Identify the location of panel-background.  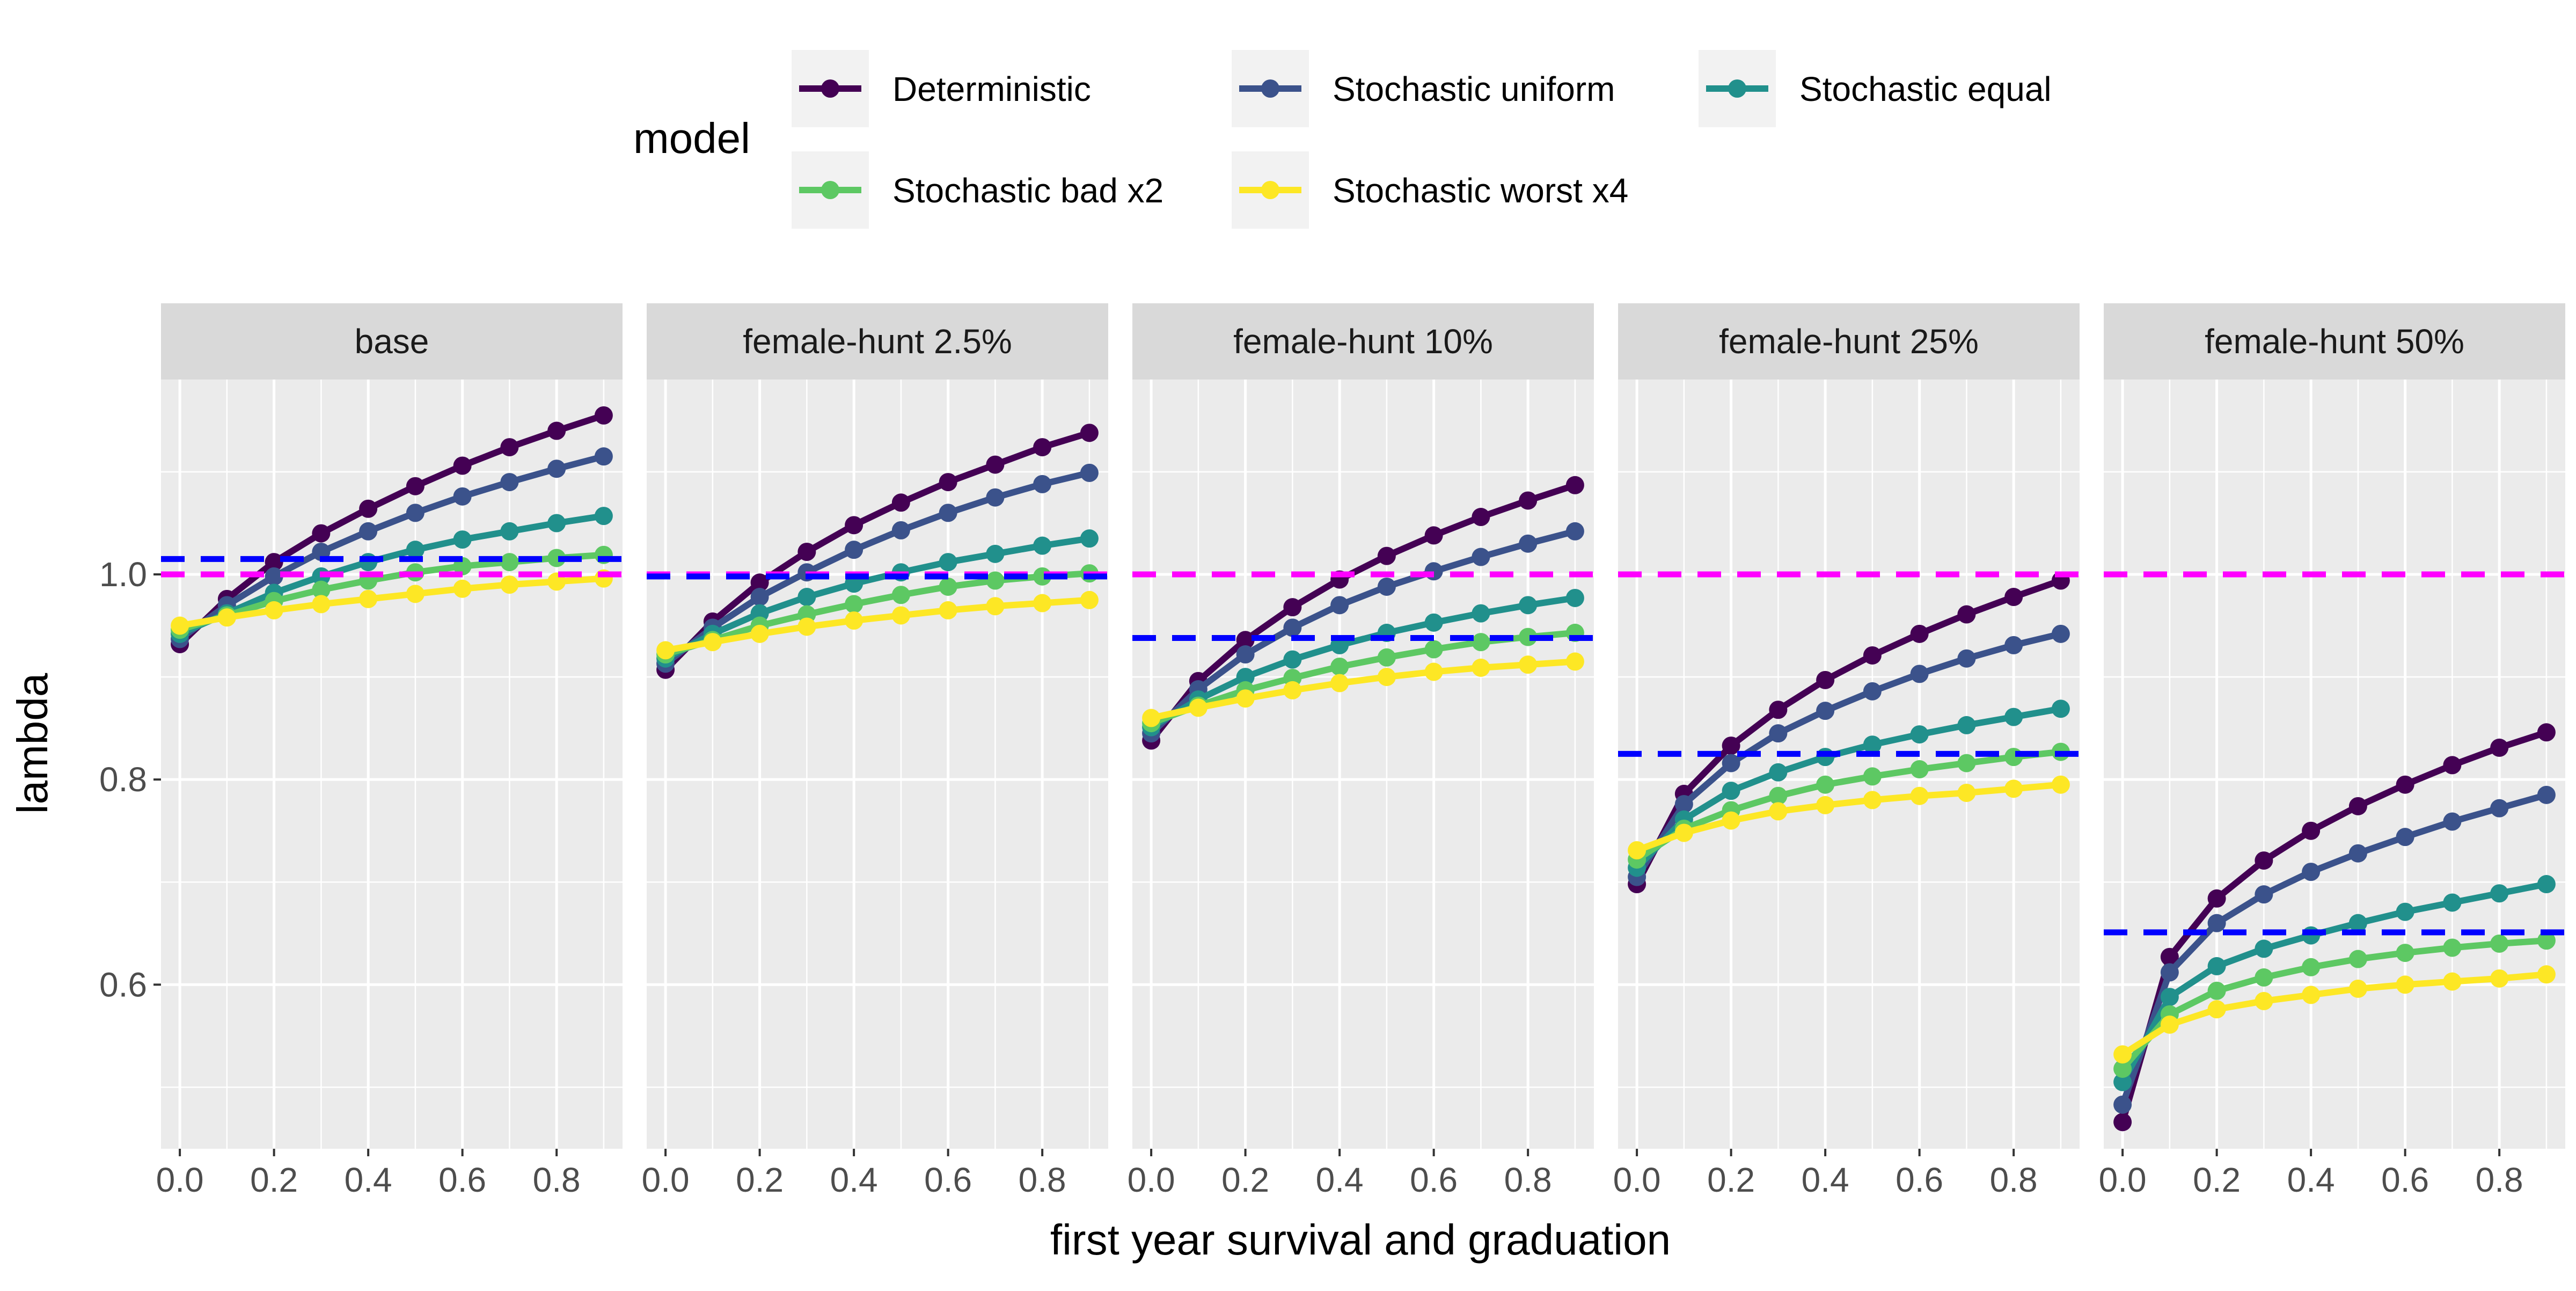
(2334, 764).